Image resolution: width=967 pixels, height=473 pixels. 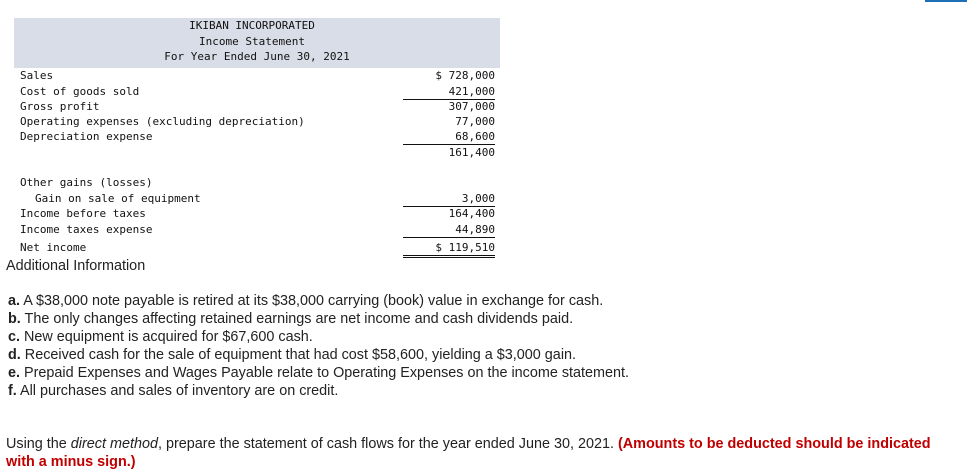 I want to click on row-label: Cost of goods sold, so click(x=80, y=91).